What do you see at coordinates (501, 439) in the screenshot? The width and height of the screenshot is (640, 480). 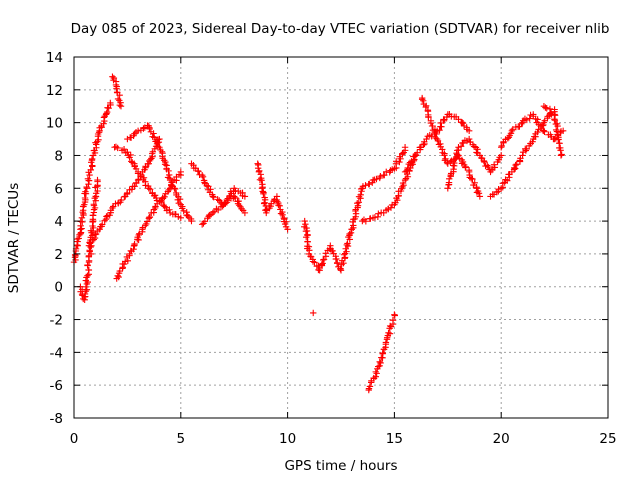 I see `x-tick-label: 20` at bounding box center [501, 439].